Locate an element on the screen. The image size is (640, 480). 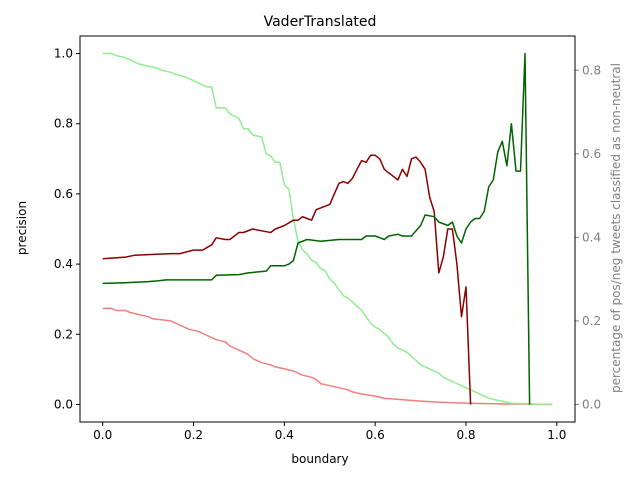
y-axis-left: 0.0 0.2 0.4 0.6 0.8 1.0 is located at coordinates (67, 229).